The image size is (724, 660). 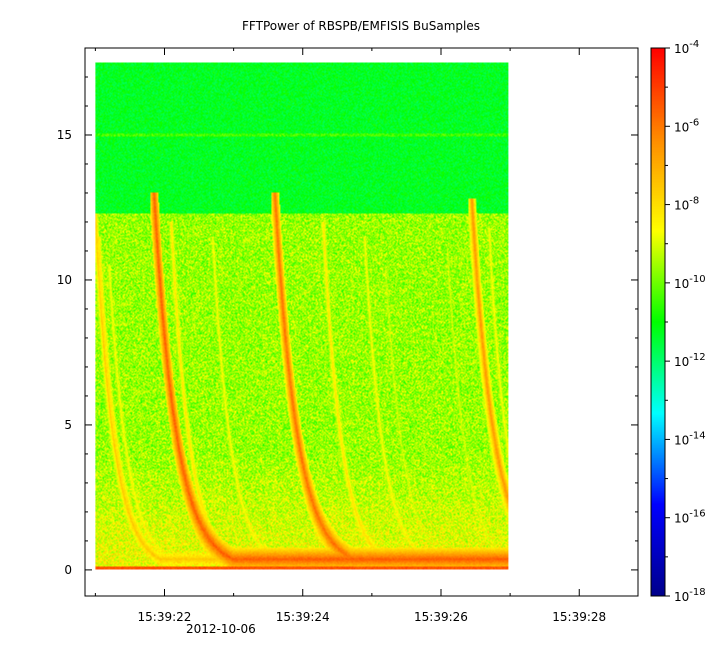 I want to click on colorbar-tick-label: 10⁻⁸, so click(x=686, y=204).